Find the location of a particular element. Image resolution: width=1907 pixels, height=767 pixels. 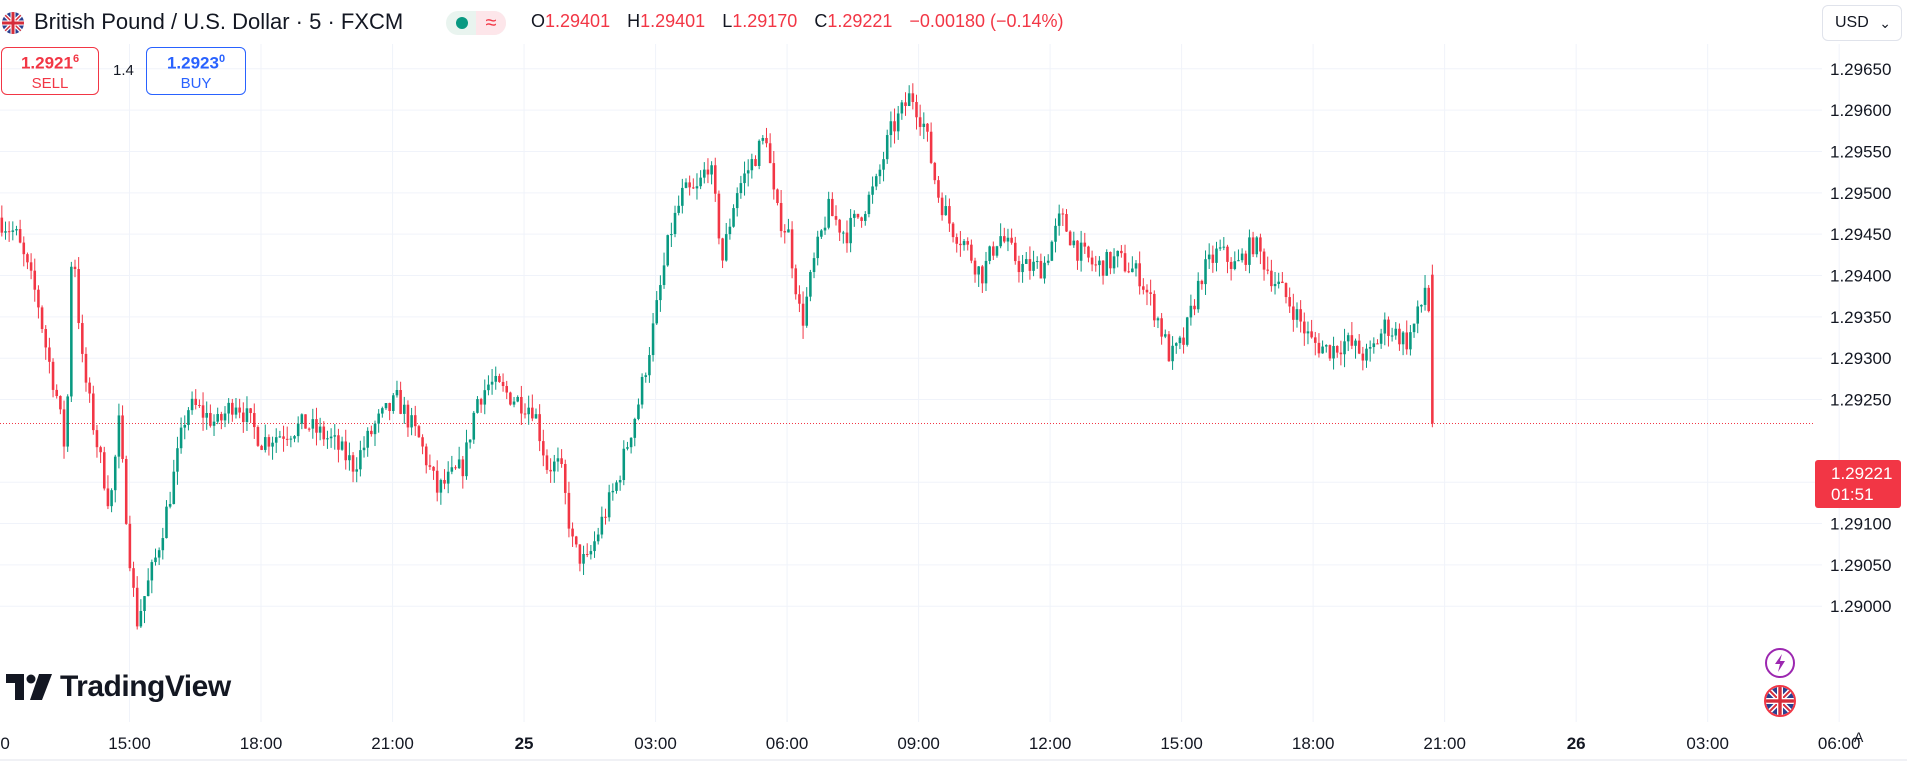

auto-scale-button: A is located at coordinates (1859, 737).